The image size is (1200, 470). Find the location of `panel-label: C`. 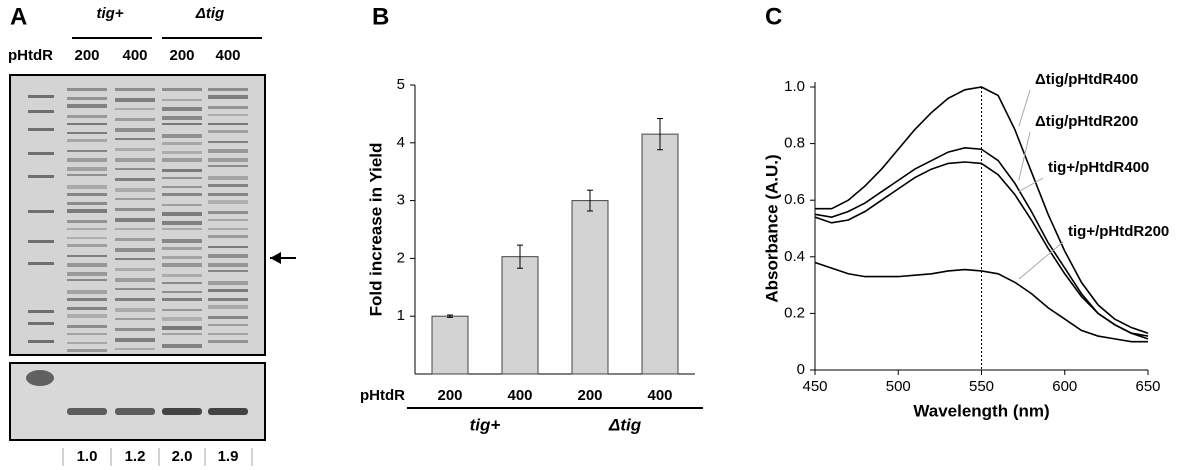

panel-label: C is located at coordinates (773, 16).